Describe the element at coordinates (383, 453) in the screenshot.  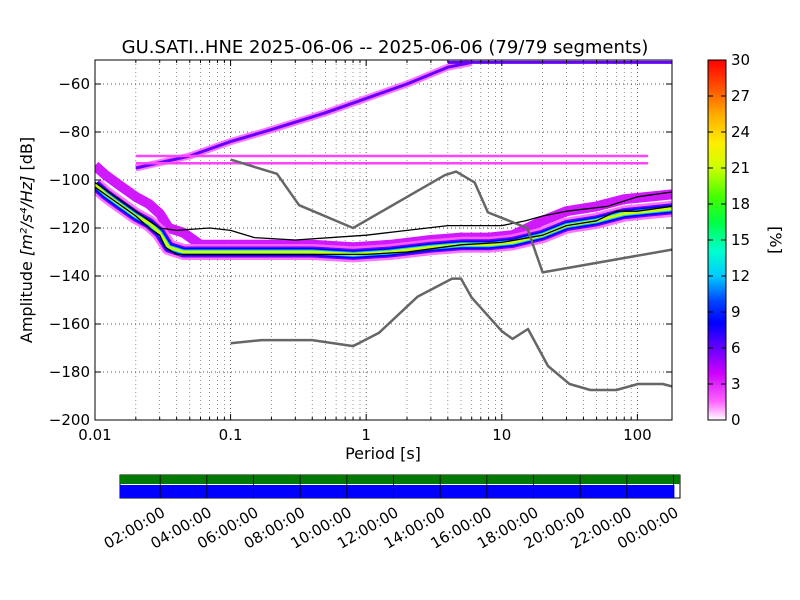
I see `x-axis-label: Period [s]` at that location.